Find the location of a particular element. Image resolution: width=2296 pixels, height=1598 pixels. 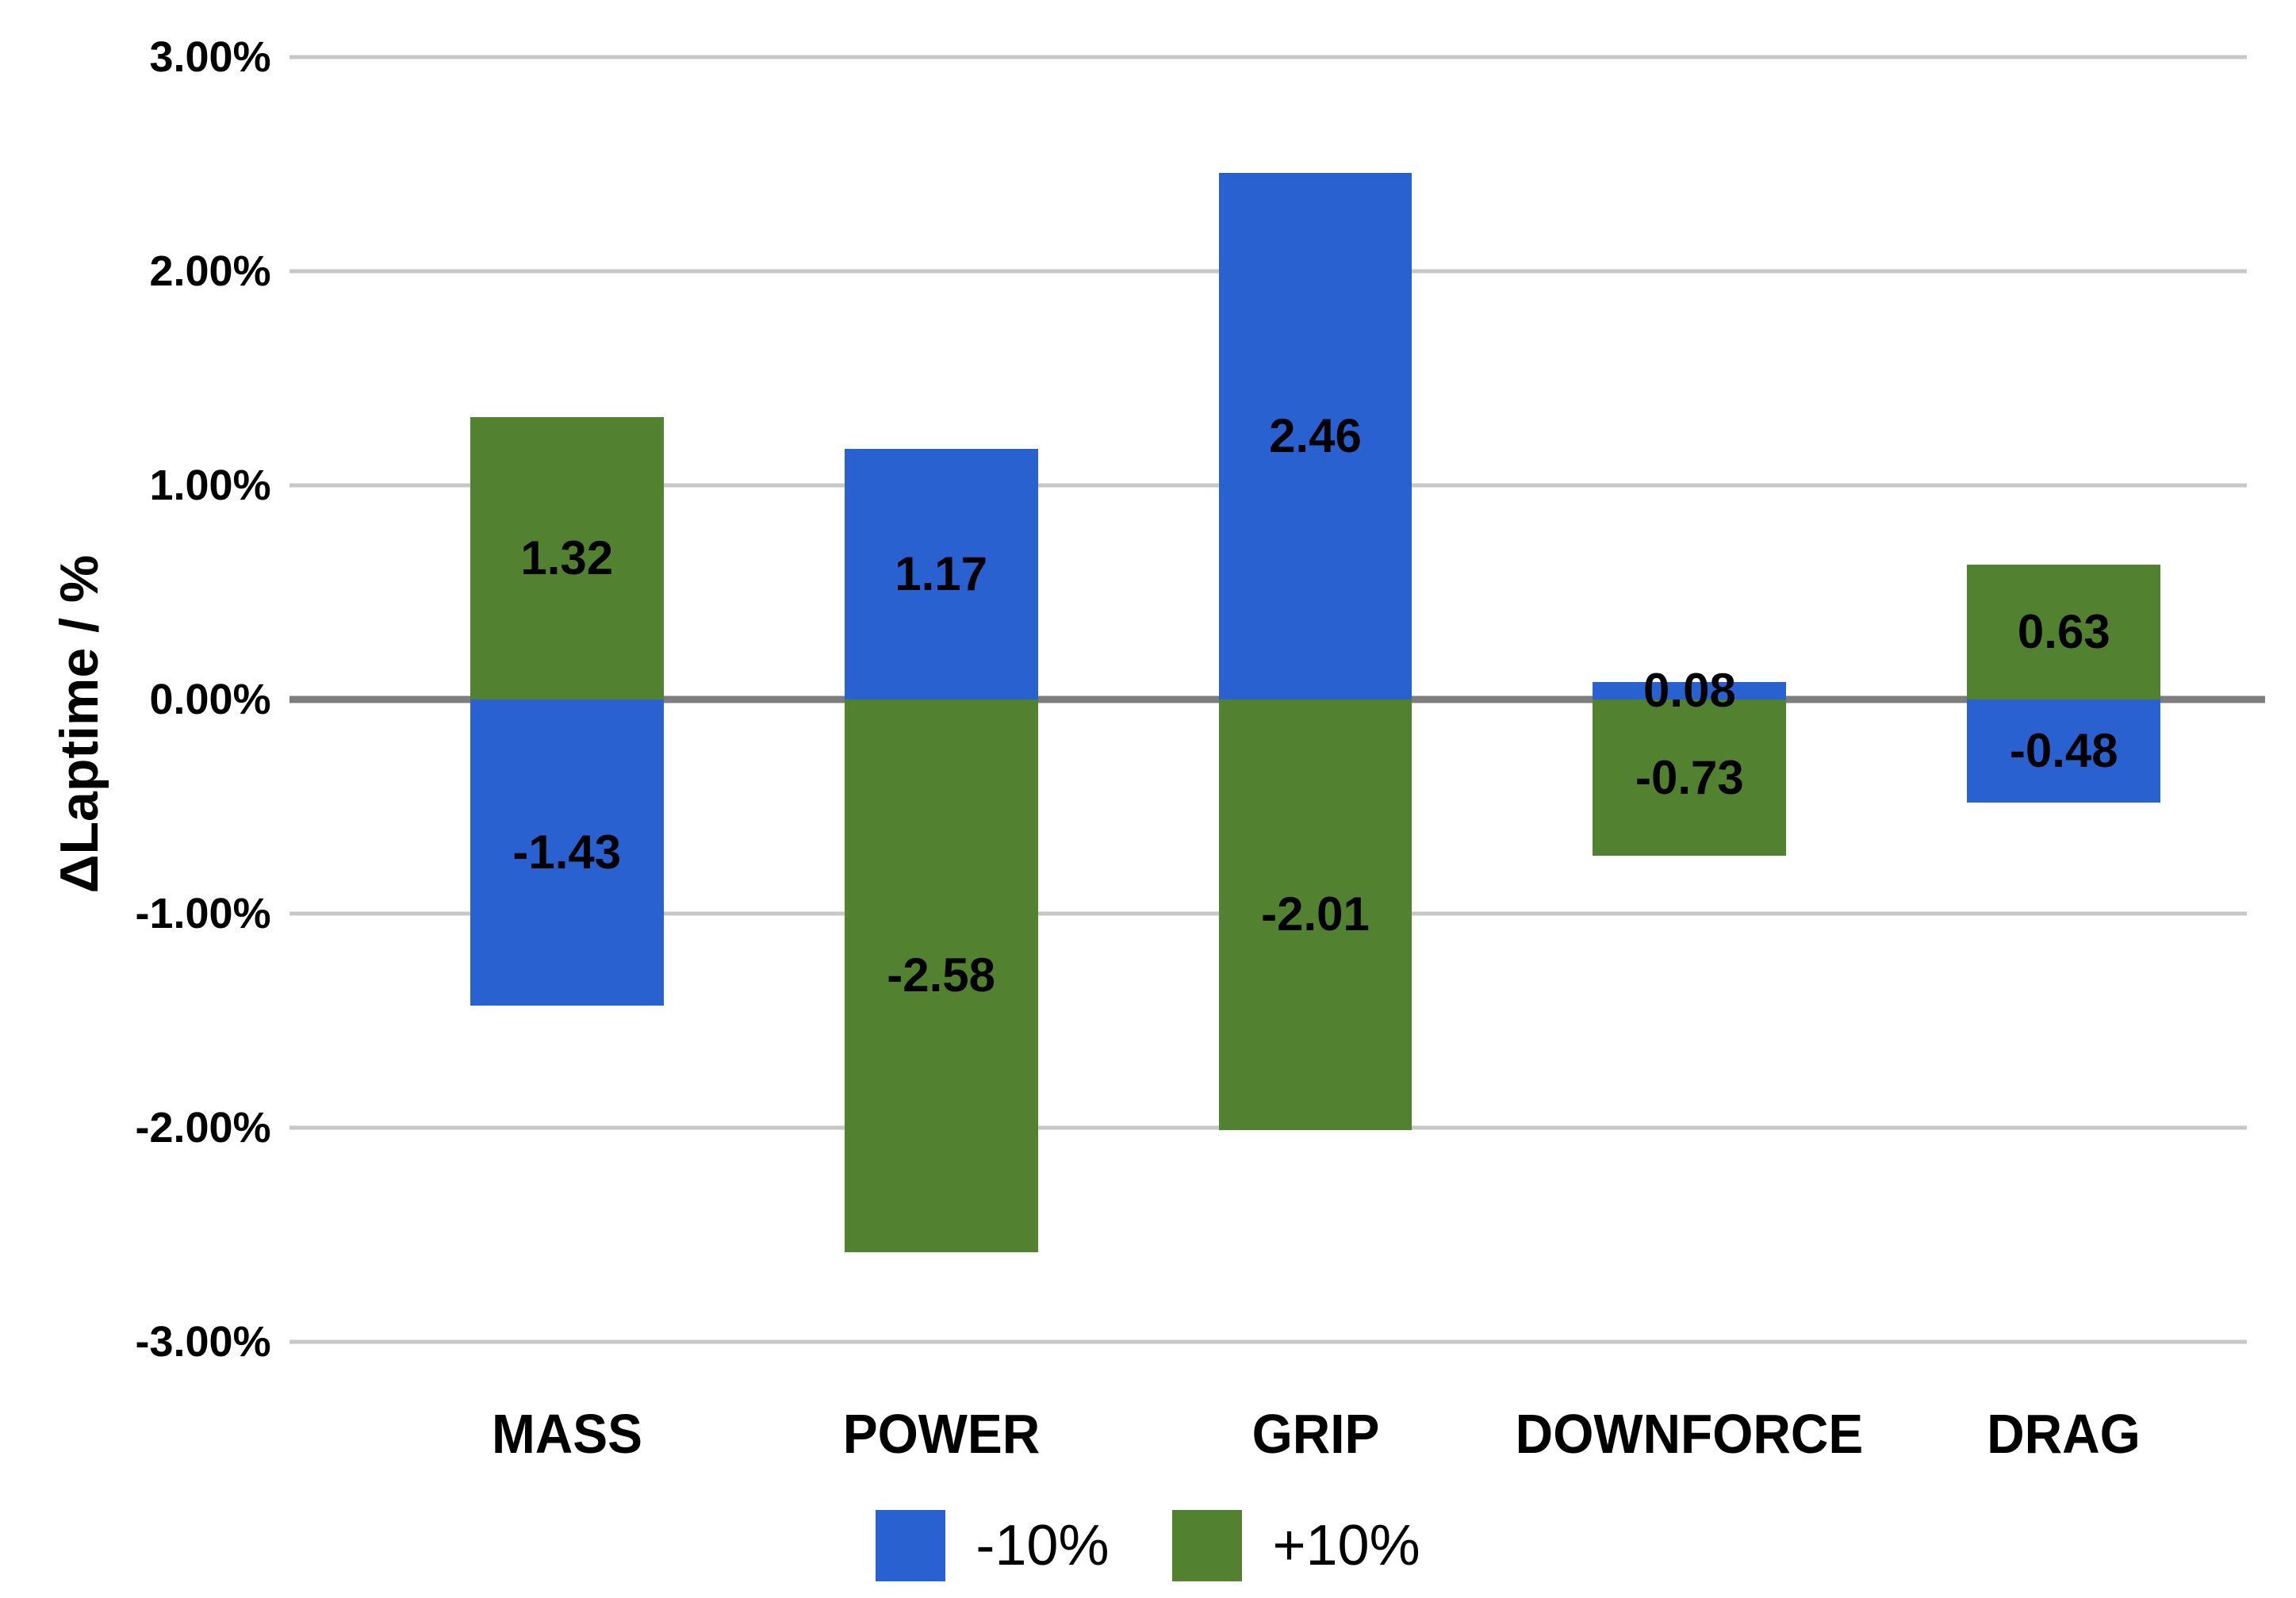

legend: -10% +10% is located at coordinates (1148, 1546).